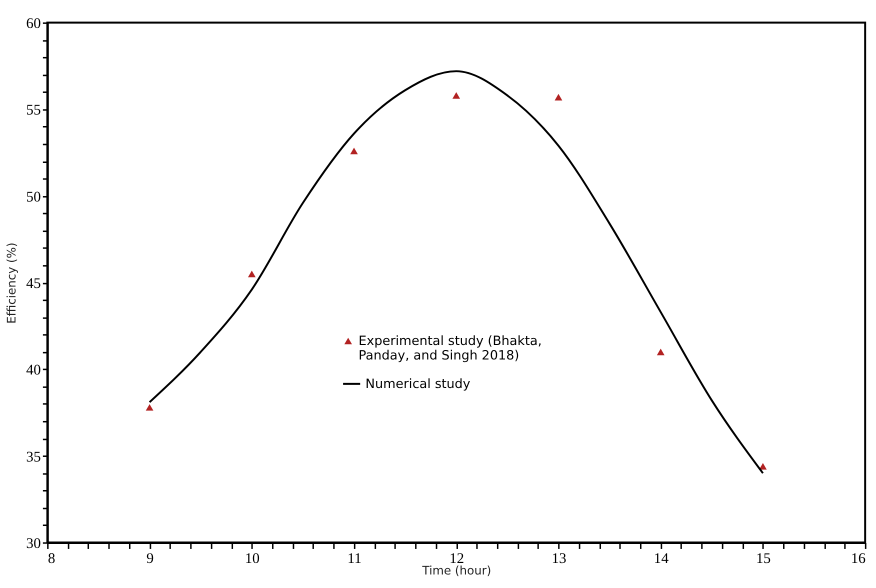  I want to click on x-tick-label: 14, so click(662, 558).